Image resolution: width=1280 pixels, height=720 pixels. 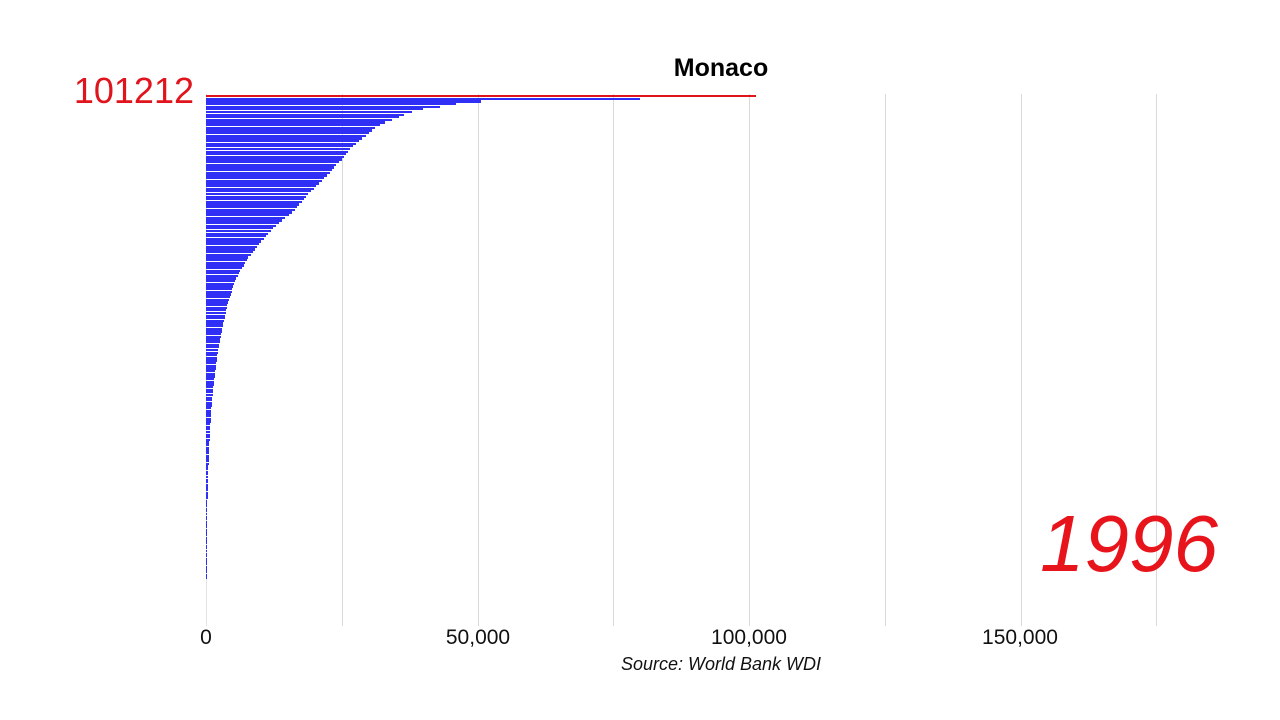 I want to click on x-tick-0: 0, so click(x=206, y=637).